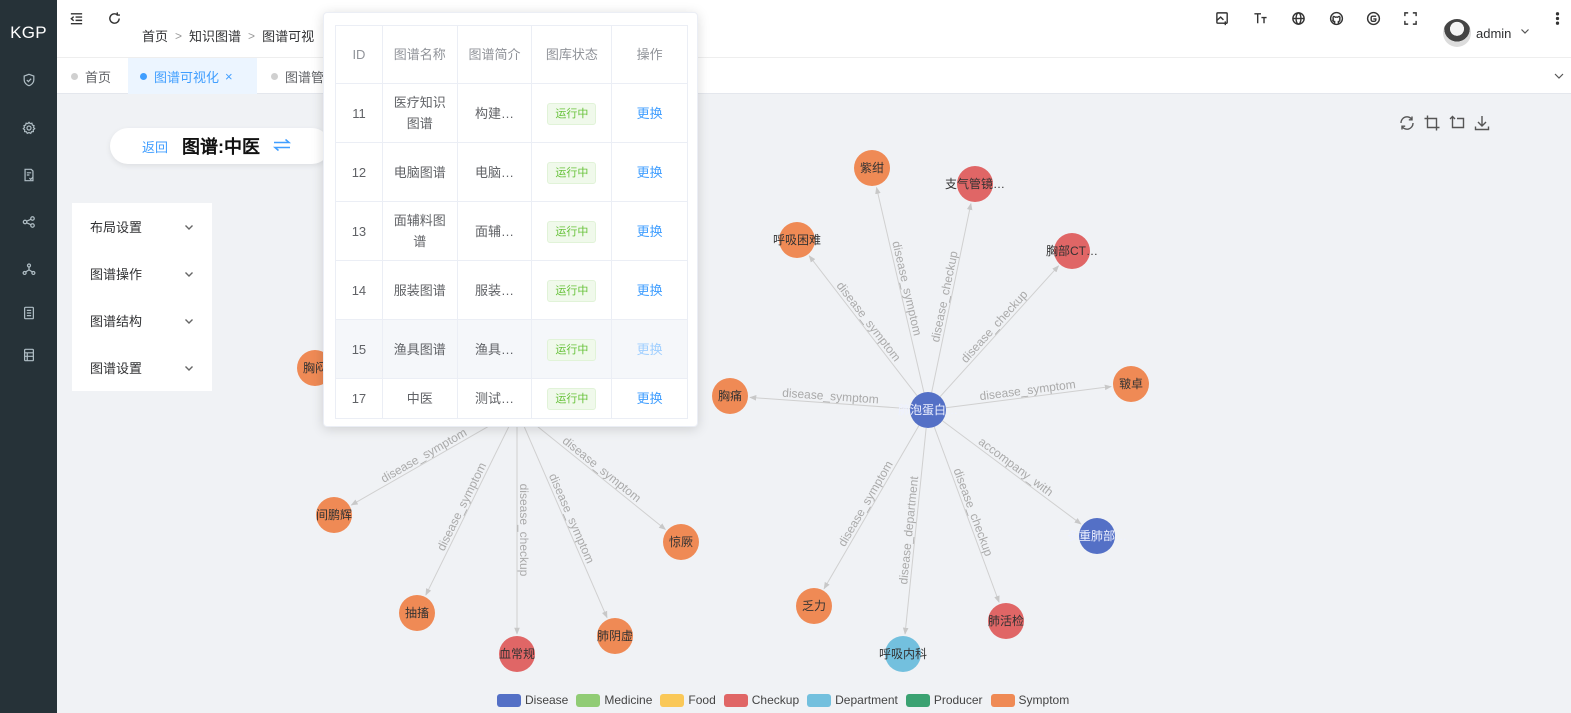 The image size is (1571, 713). I want to click on download-icon, so click(1482, 124).